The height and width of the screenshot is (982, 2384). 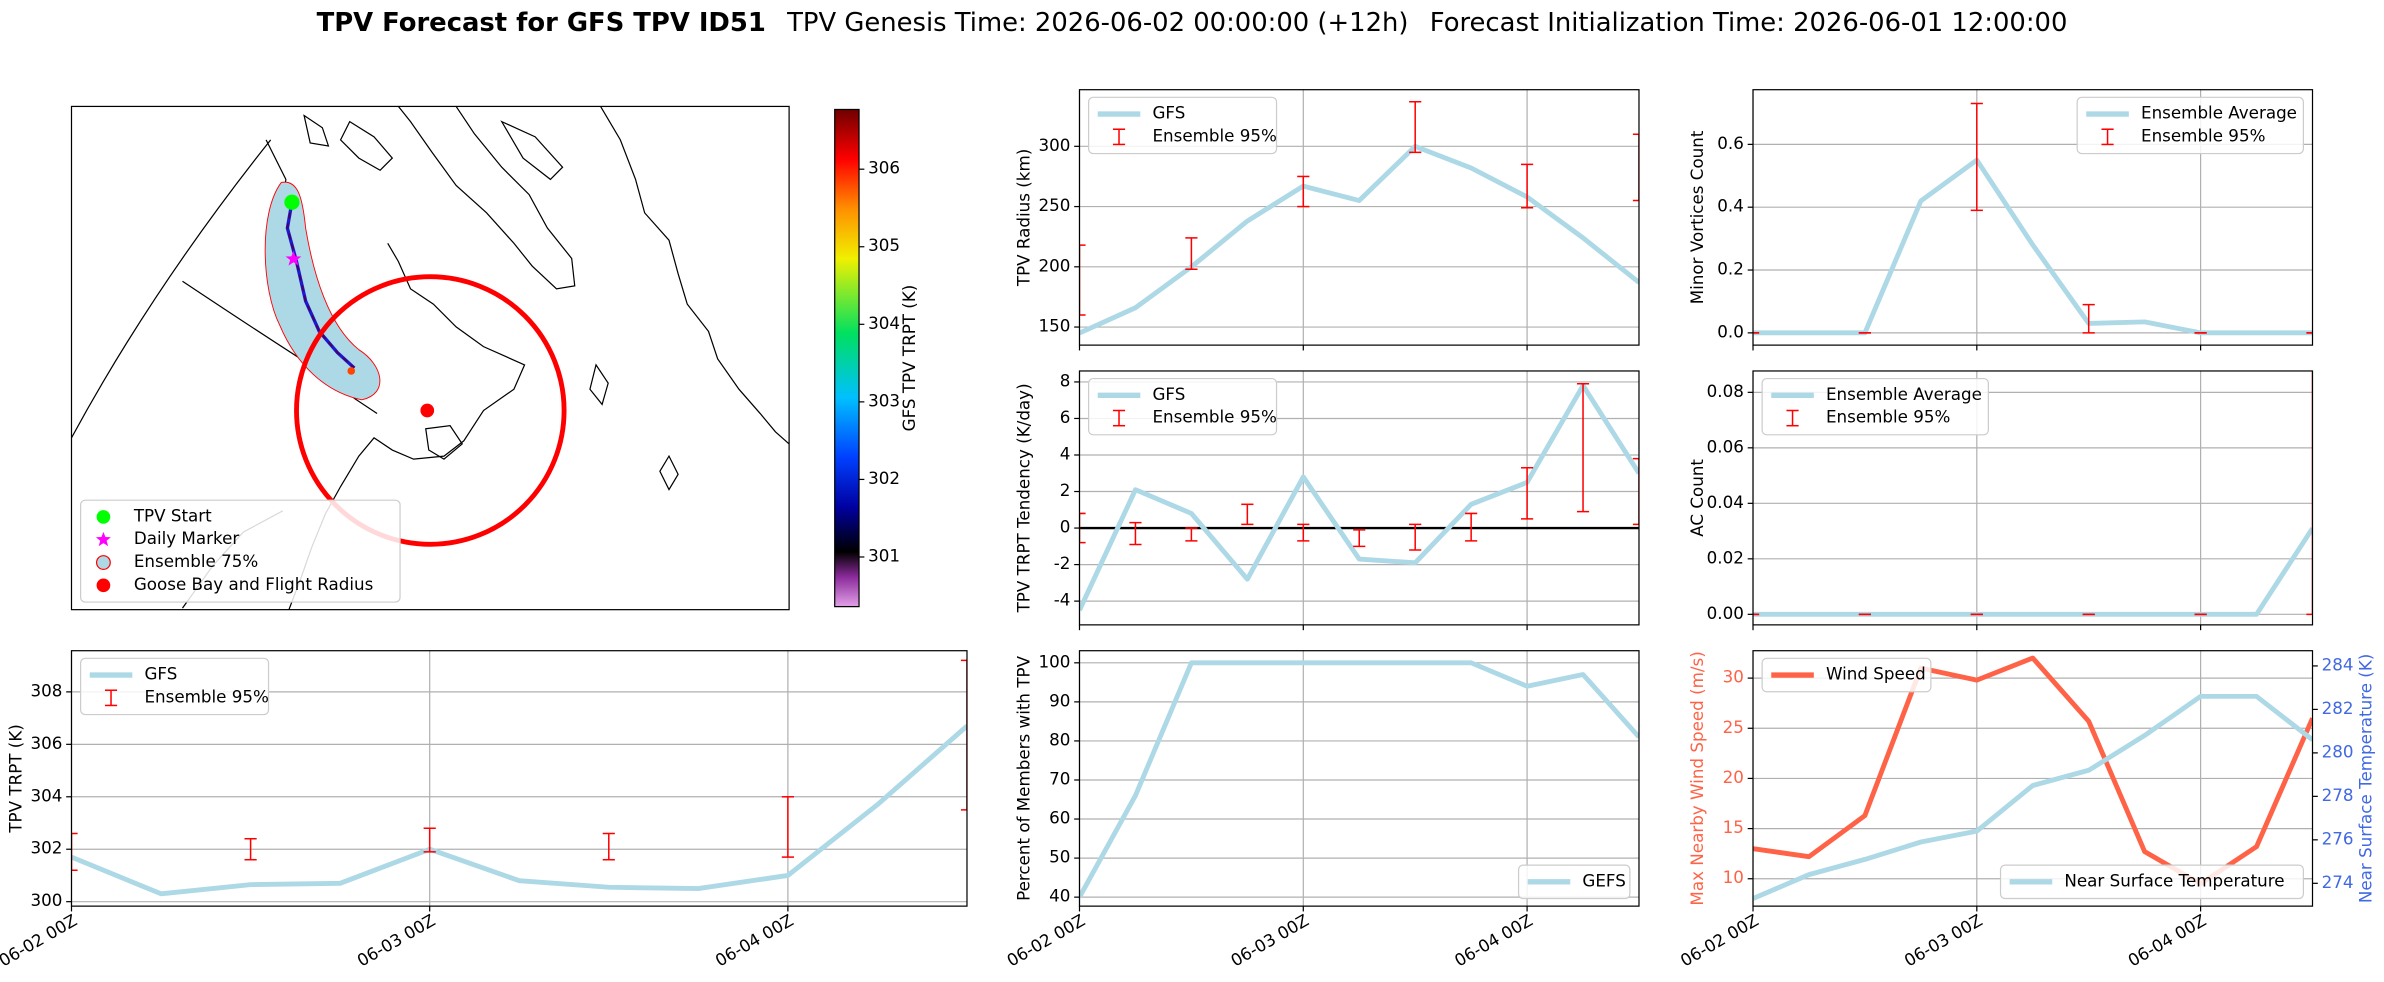 I want to click on legend-label: Goose Bay and Flight Radius, so click(x=253, y=584).